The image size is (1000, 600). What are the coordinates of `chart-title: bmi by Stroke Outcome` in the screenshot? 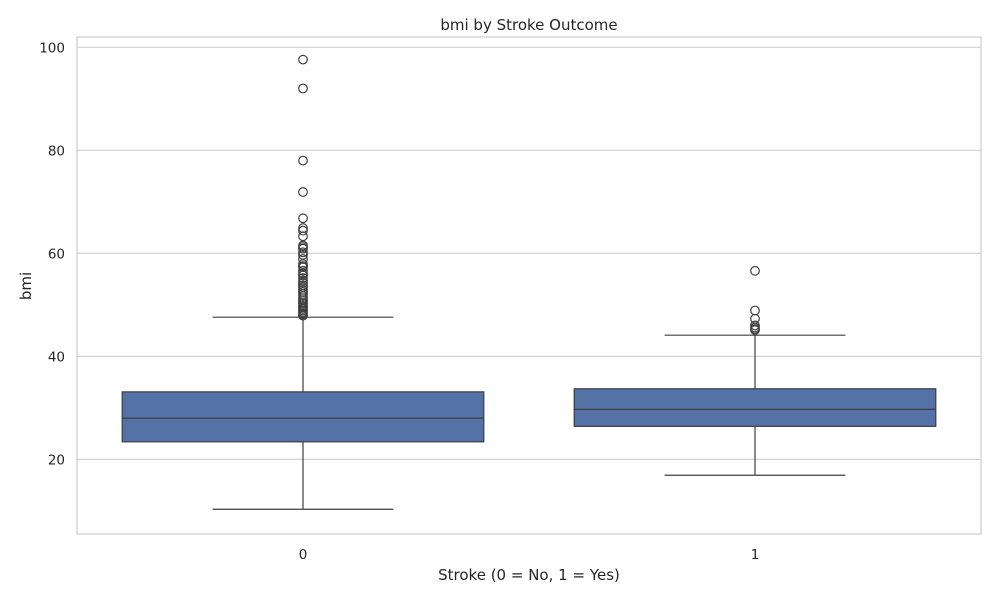 It's located at (528, 25).